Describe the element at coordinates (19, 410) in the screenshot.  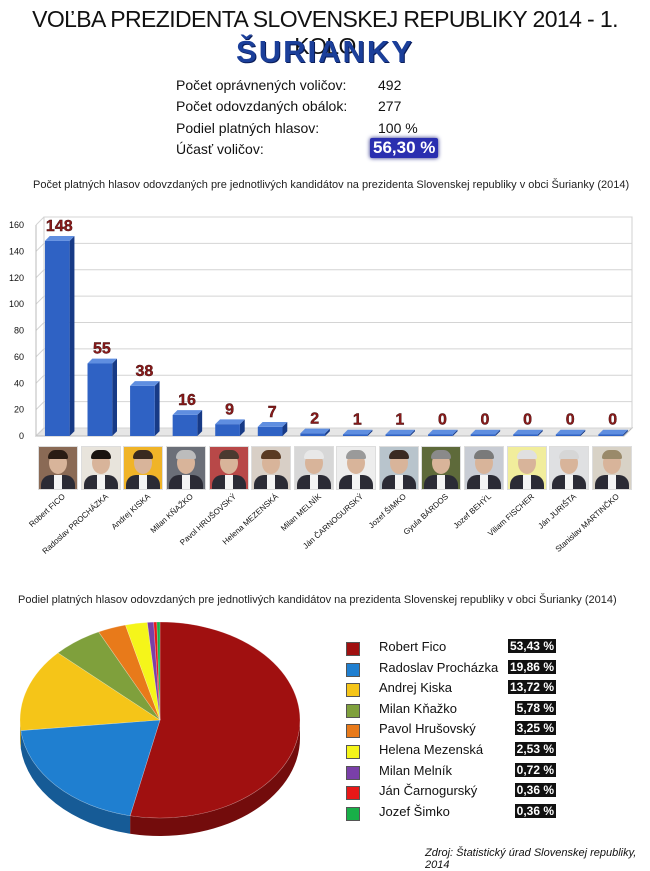
I see `y-tick-label: 20` at that location.